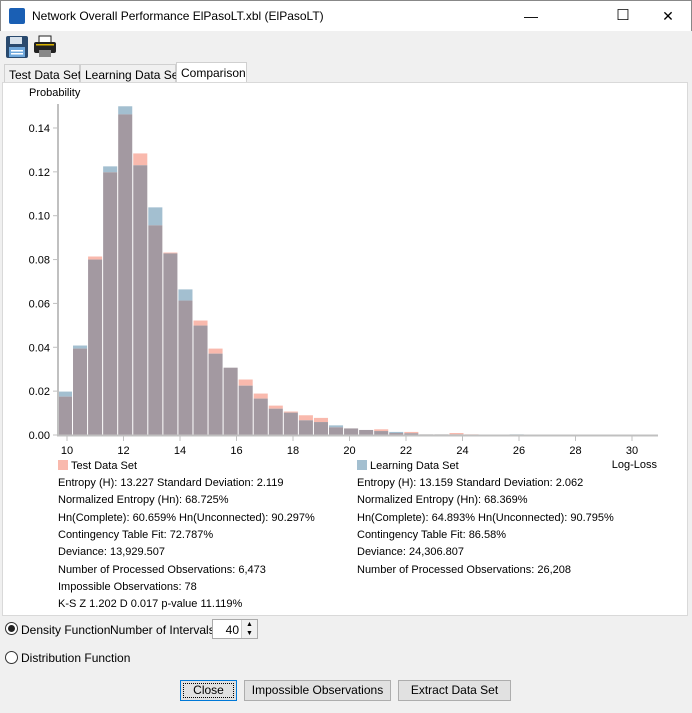 Image resolution: width=692 pixels, height=713 pixels. I want to click on intervals-spinner: 40 ▲ ▼, so click(235, 629).